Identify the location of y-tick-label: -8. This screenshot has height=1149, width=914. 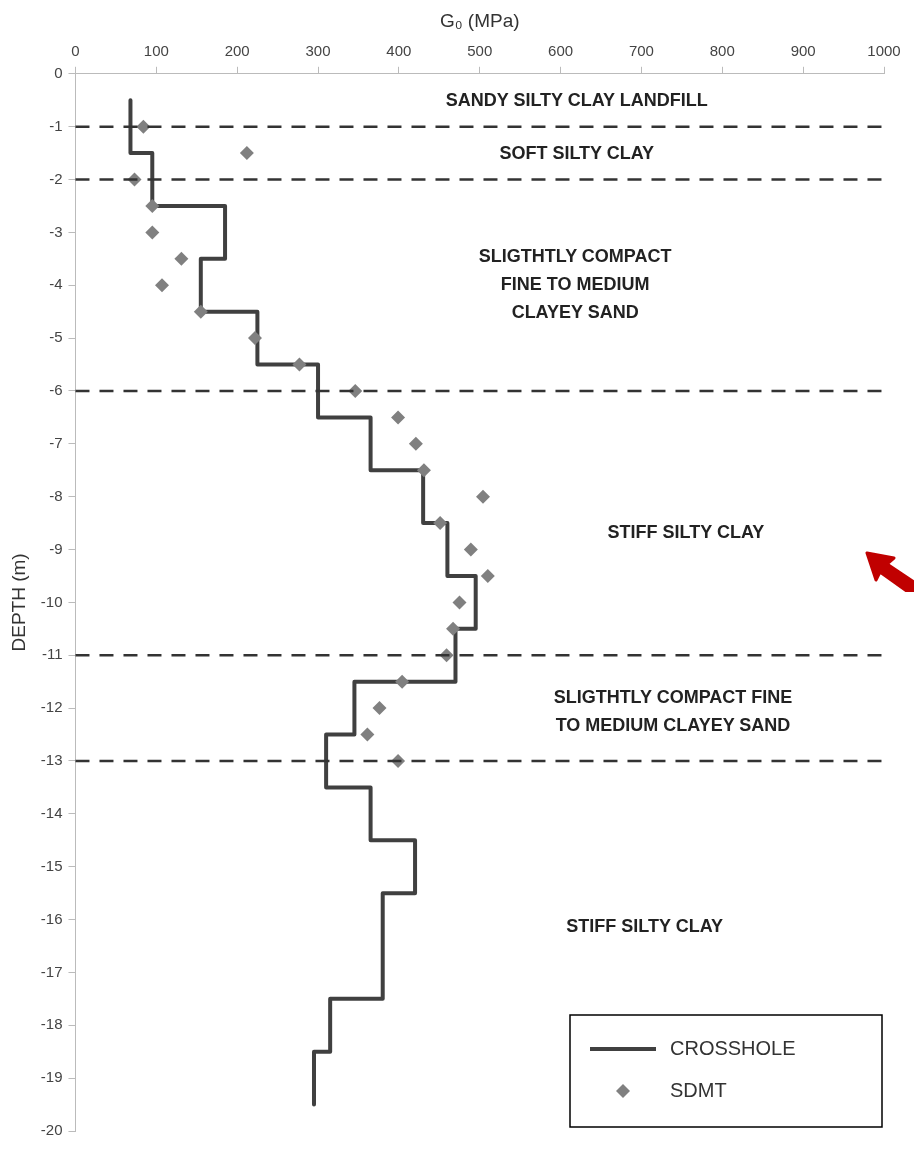
(56, 495).